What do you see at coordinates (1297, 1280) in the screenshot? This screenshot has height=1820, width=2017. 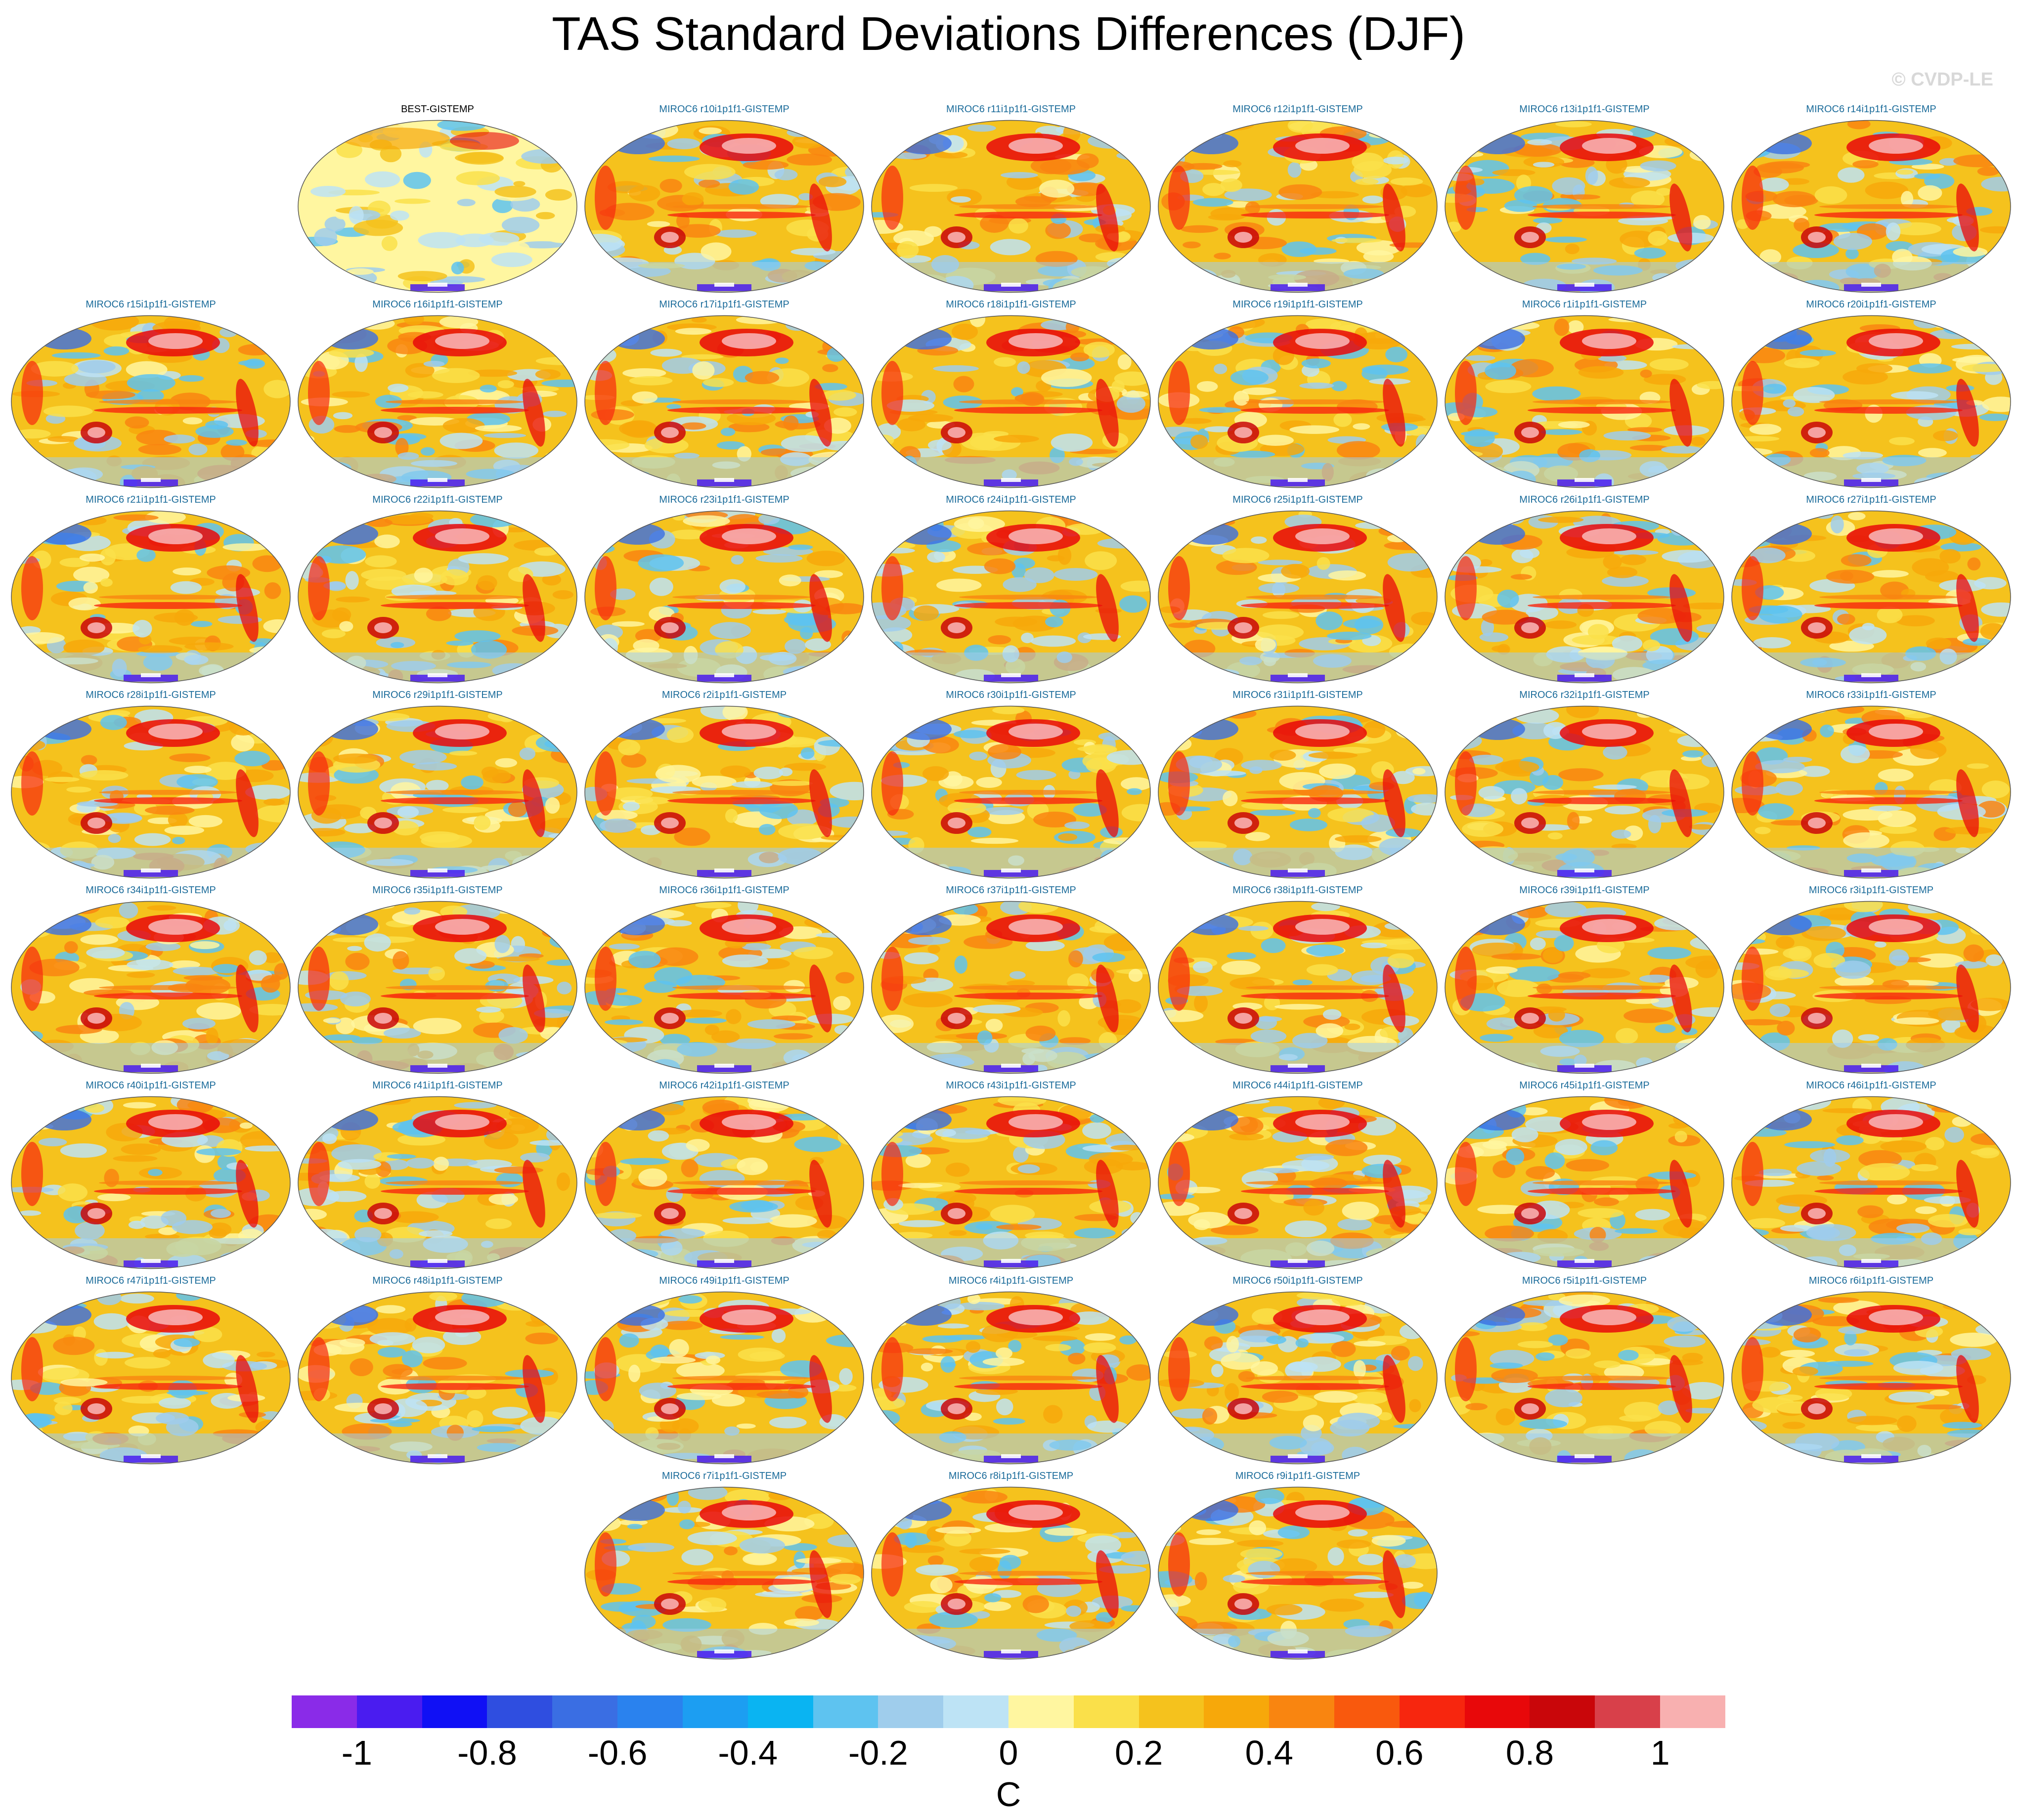 I see `map-panel-title: MIROC6 r50i1p1f1-GISTEMP` at bounding box center [1297, 1280].